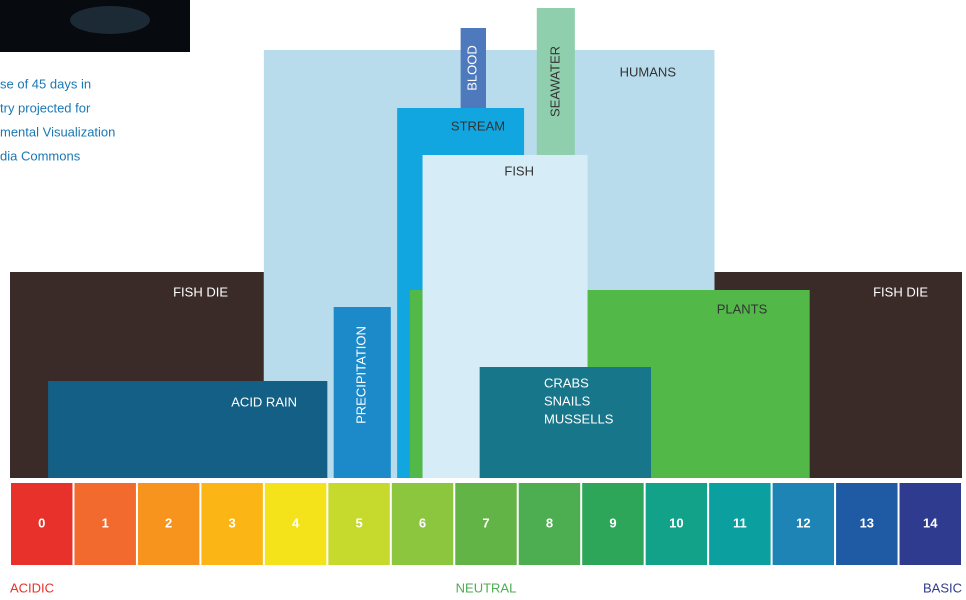 Image resolution: width=966 pixels, height=600 pixels. I want to click on scale-label: 2, so click(168, 522).